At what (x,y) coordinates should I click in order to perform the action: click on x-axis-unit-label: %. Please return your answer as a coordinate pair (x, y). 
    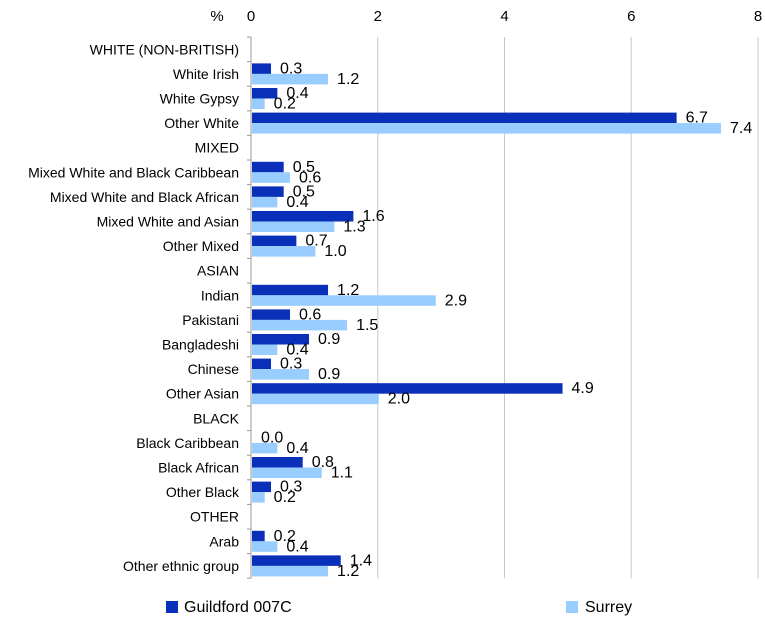
    Looking at the image, I should click on (216, 16).